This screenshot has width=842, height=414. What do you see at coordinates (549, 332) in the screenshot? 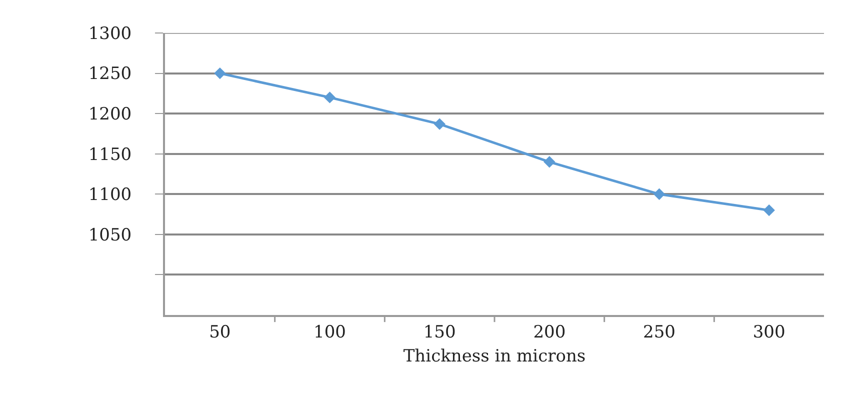
I see `x-tick-label: 200` at bounding box center [549, 332].